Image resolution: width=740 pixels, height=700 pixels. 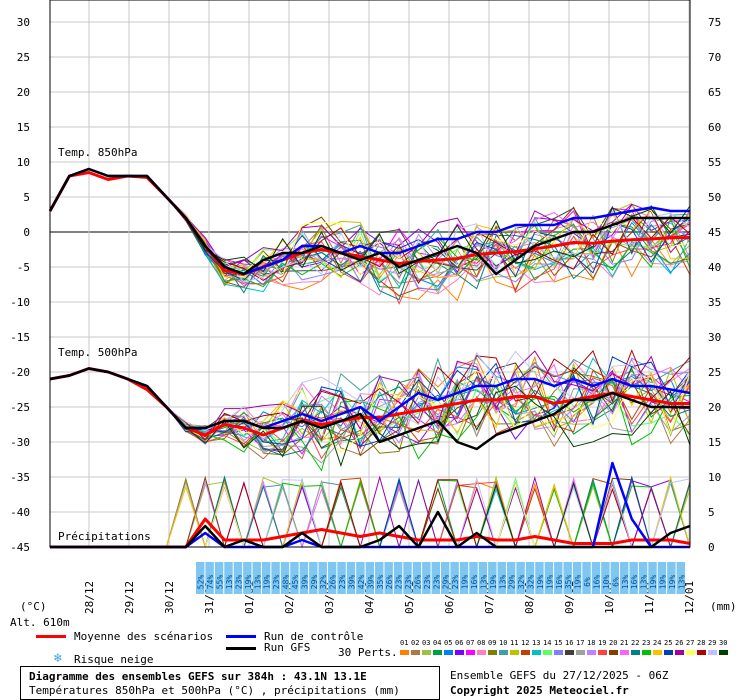 What do you see at coordinates (539, 690) in the screenshot?
I see `copyright: Copyright 2025 Meteociel.fr` at bounding box center [539, 690].